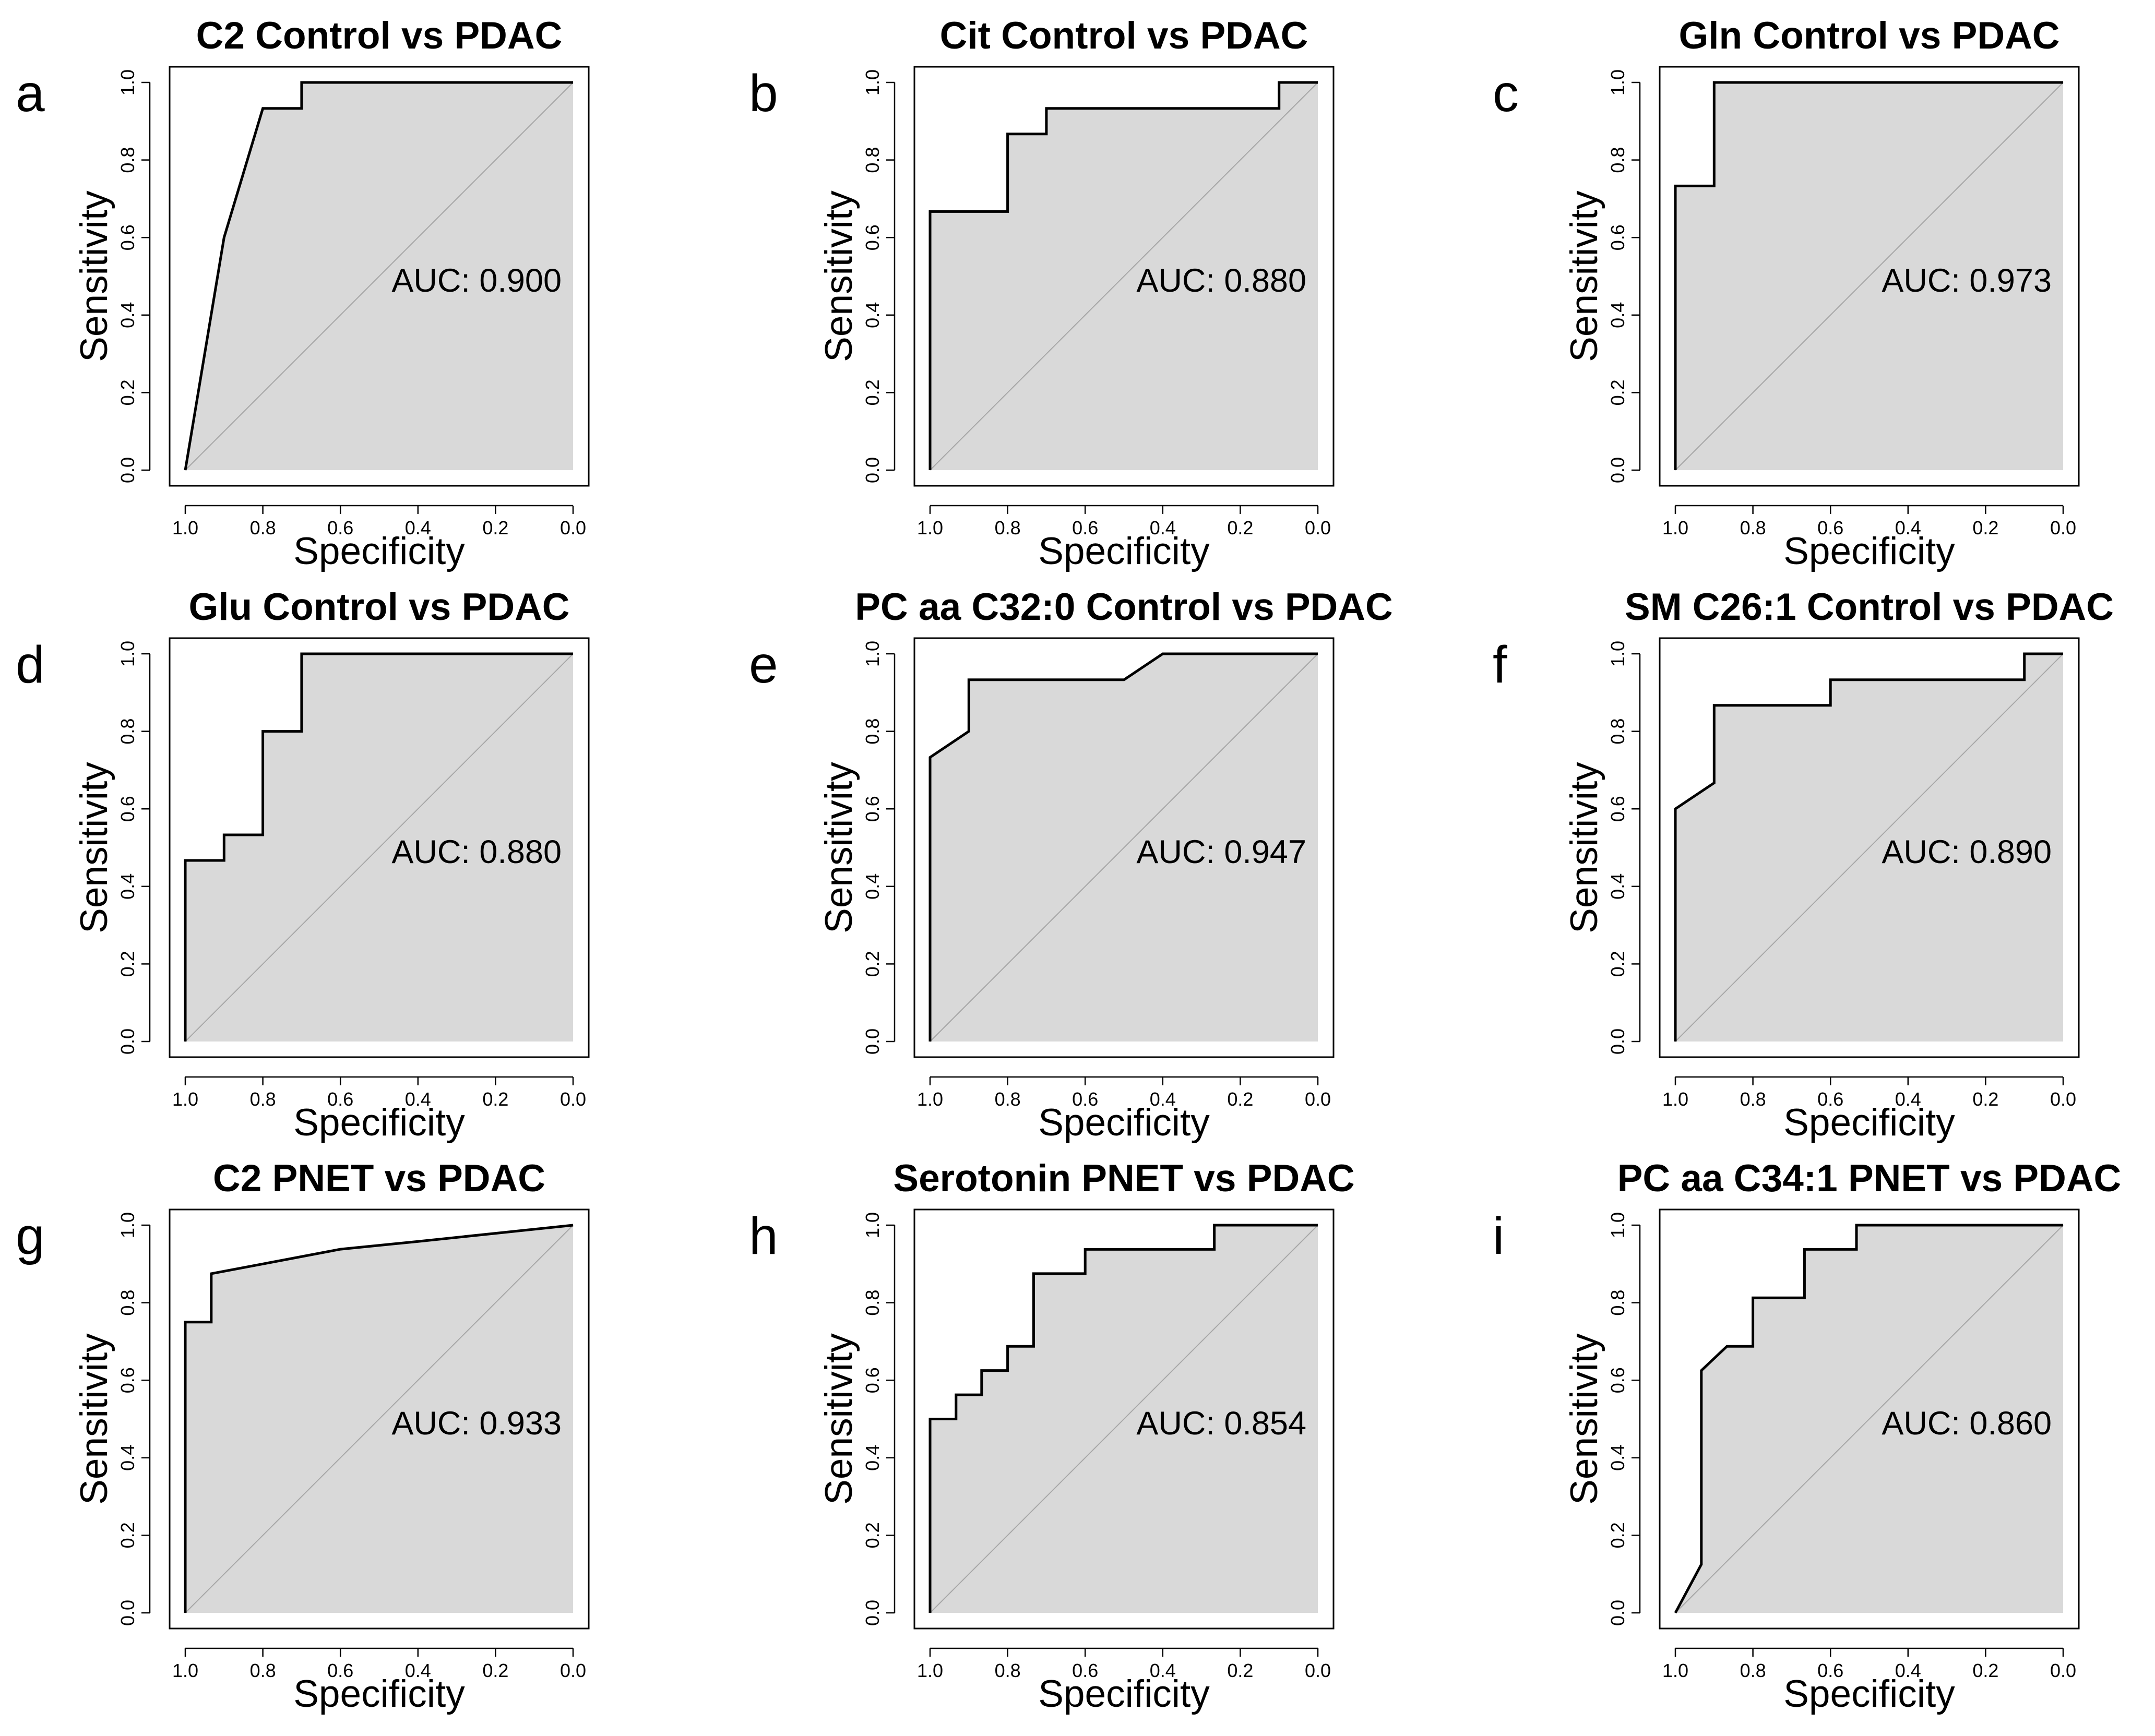  I want to click on auc-label: AUC: 0.854, so click(1221, 1423).